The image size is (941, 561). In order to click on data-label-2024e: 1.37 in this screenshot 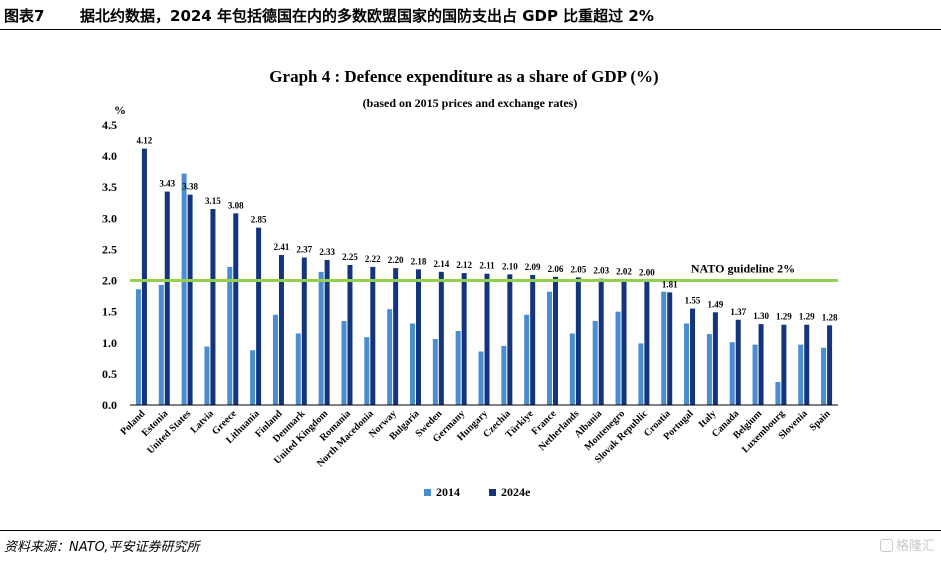, I will do `click(738, 312)`.